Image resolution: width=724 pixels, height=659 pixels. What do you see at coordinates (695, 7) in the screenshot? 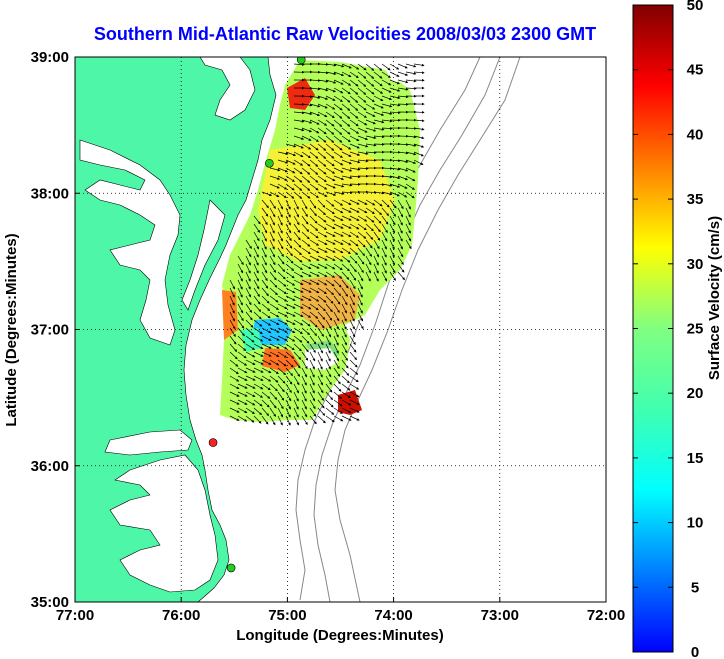
I see `colorbar-tick-label: 50` at bounding box center [695, 7].